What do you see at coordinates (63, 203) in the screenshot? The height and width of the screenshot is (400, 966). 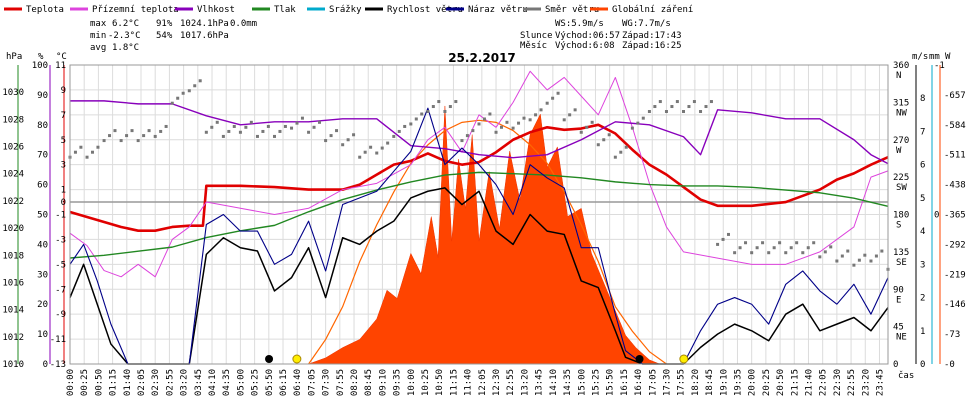 I see `temperature-tick: 0` at bounding box center [63, 203].